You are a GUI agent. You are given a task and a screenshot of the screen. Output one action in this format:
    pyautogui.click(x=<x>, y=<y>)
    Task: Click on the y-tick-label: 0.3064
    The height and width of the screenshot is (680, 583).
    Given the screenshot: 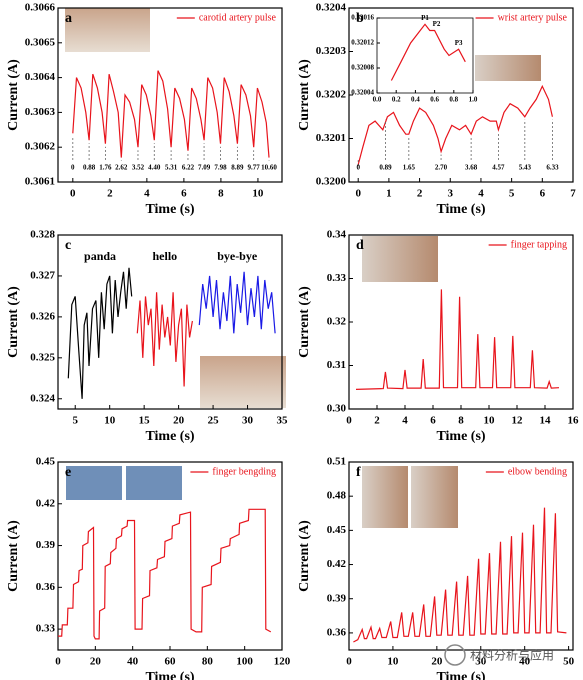 What is the action you would take?
    pyautogui.click(x=40, y=77)
    